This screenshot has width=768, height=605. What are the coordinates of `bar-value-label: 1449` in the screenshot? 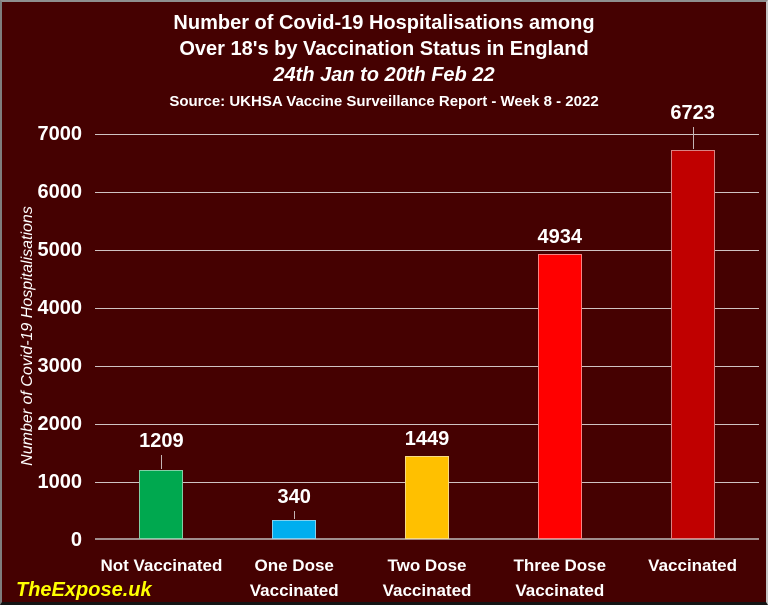 It's located at (427, 439).